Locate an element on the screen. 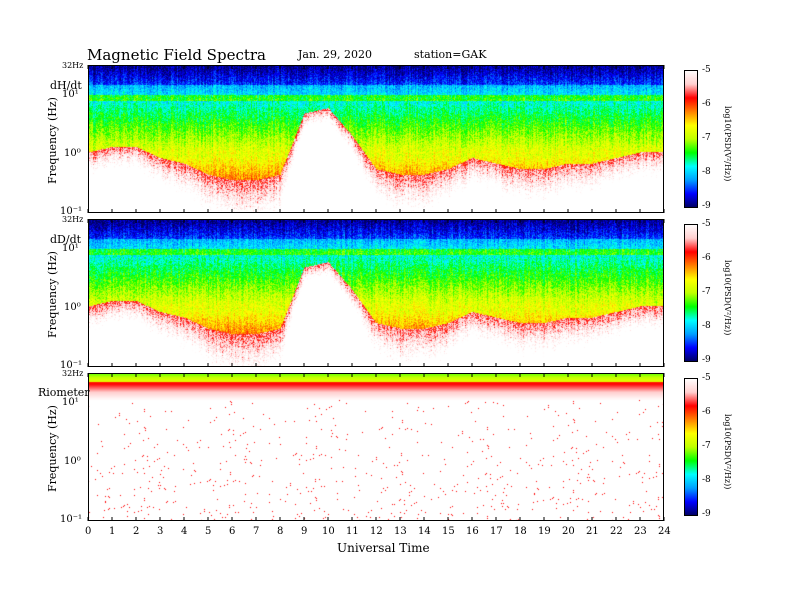  x-tick-label: 12 is located at coordinates (376, 531).